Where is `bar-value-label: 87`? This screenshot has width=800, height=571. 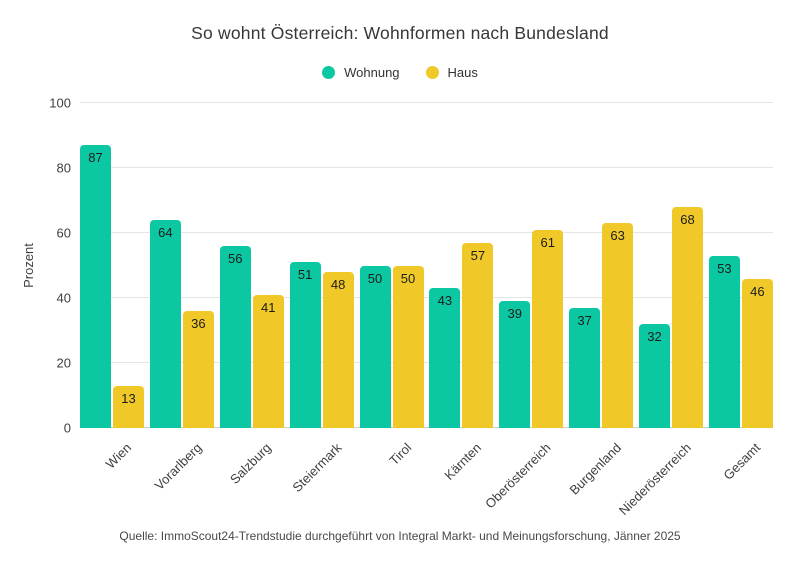
bar-value-label: 87 is located at coordinates (95, 158).